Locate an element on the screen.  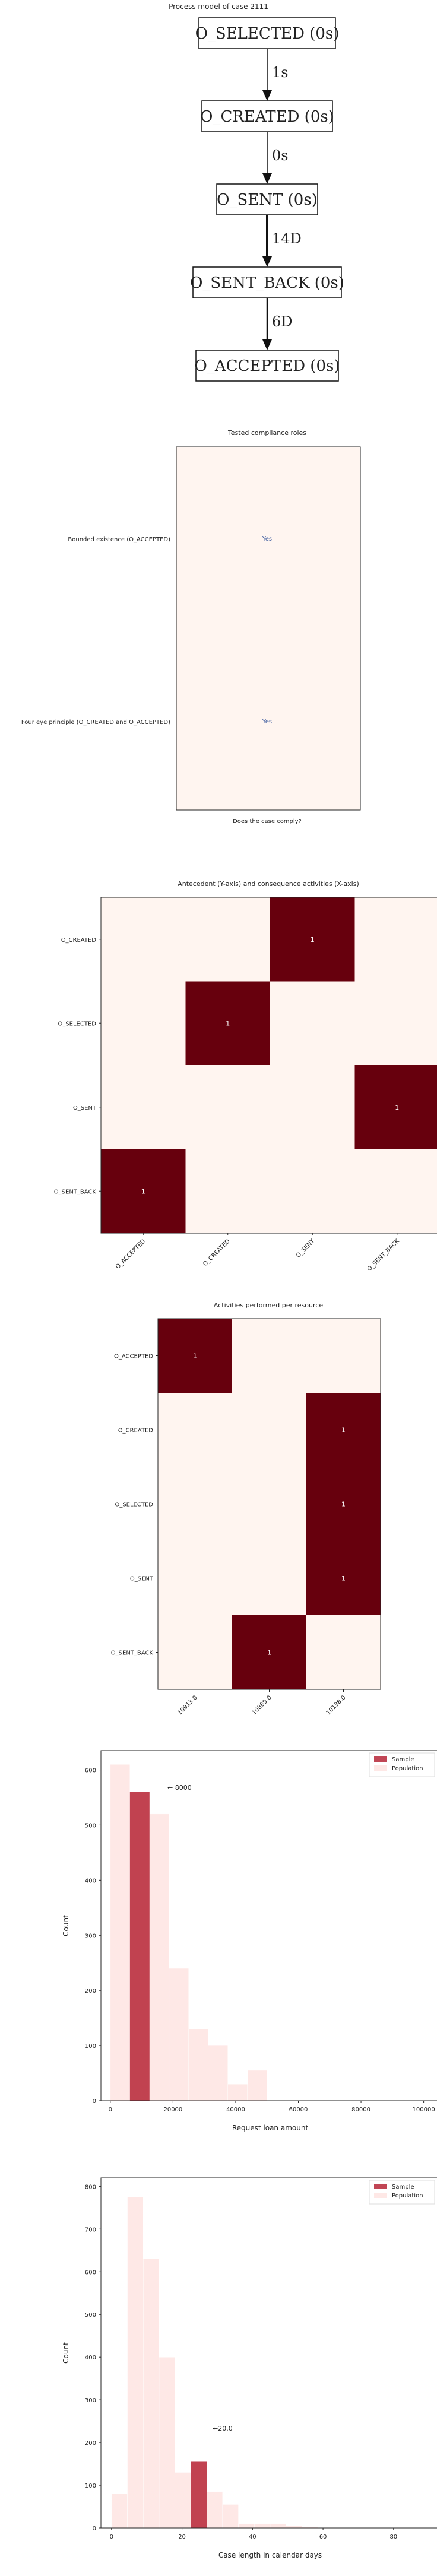
x-tick-label: 10138.0 is located at coordinates (336, 1705).